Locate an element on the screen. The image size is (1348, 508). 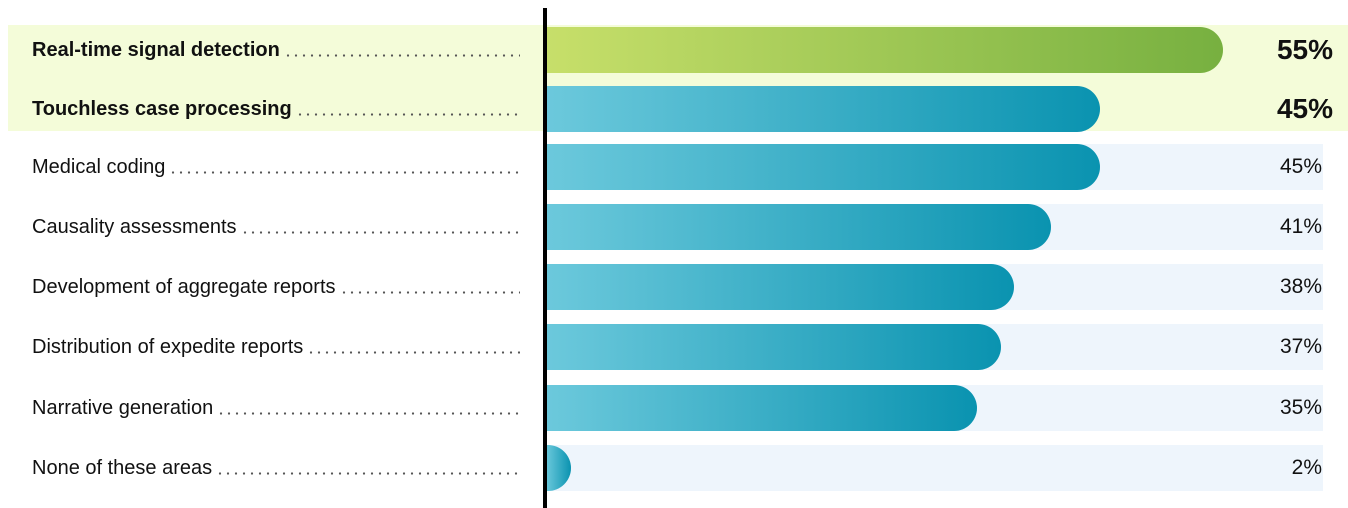
category-label: Real-time signal detection is located at coordinates (276, 50).